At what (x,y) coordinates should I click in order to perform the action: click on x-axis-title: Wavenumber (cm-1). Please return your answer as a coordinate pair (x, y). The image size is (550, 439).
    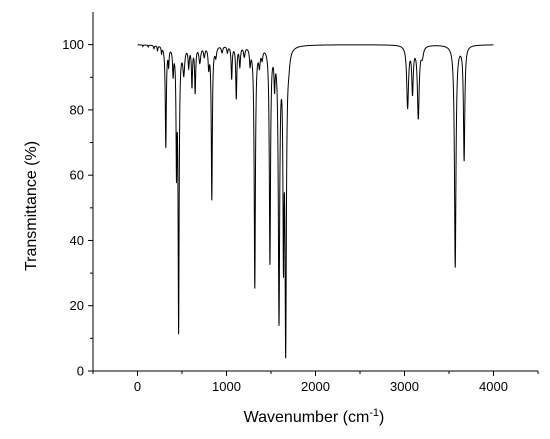
    Looking at the image, I should click on (314, 416).